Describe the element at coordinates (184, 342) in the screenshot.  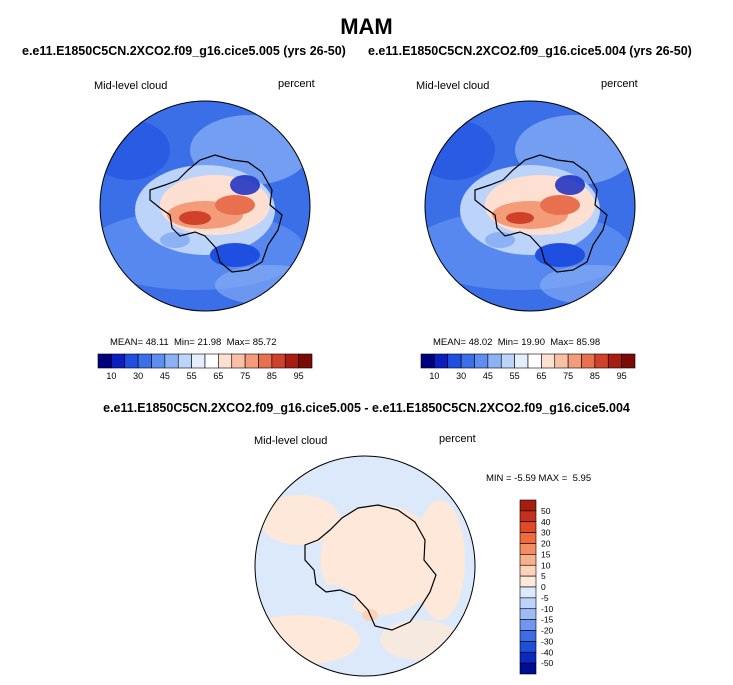
I see `left-min-label: Min=` at that location.